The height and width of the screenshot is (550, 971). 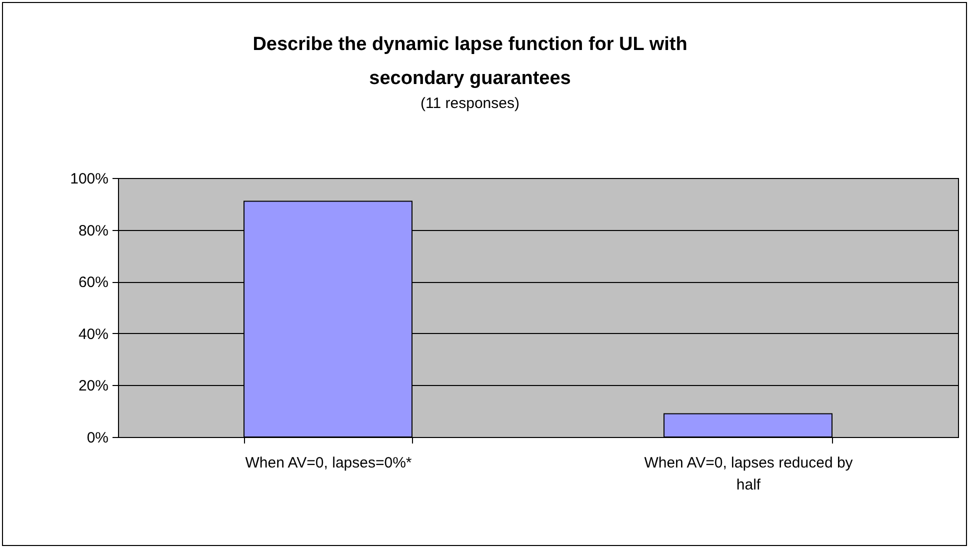 I want to click on y-tick-label: 80%, so click(x=93, y=231).